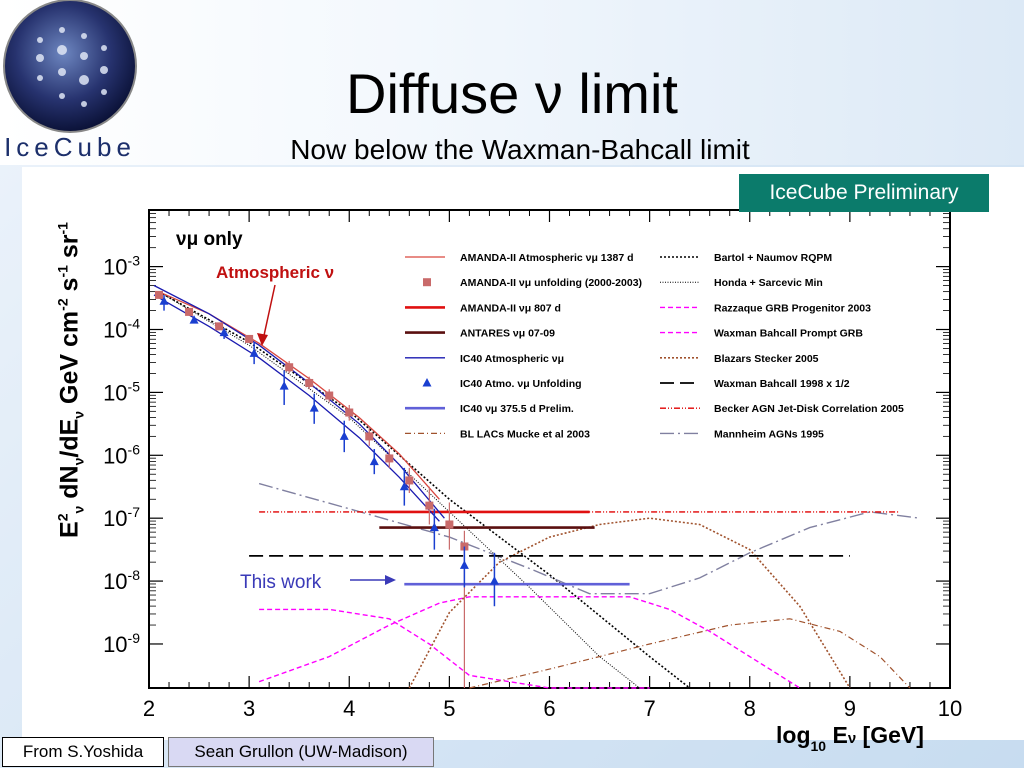  What do you see at coordinates (850, 738) in the screenshot?
I see `x-axis-label: log10 Eν [GeV]` at bounding box center [850, 738].